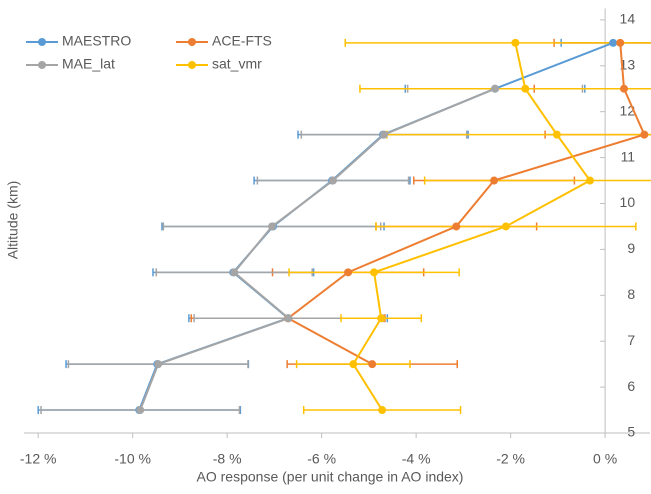 The image size is (651, 494). What do you see at coordinates (227, 459) in the screenshot?
I see `x-tick-label: -8 %` at bounding box center [227, 459].